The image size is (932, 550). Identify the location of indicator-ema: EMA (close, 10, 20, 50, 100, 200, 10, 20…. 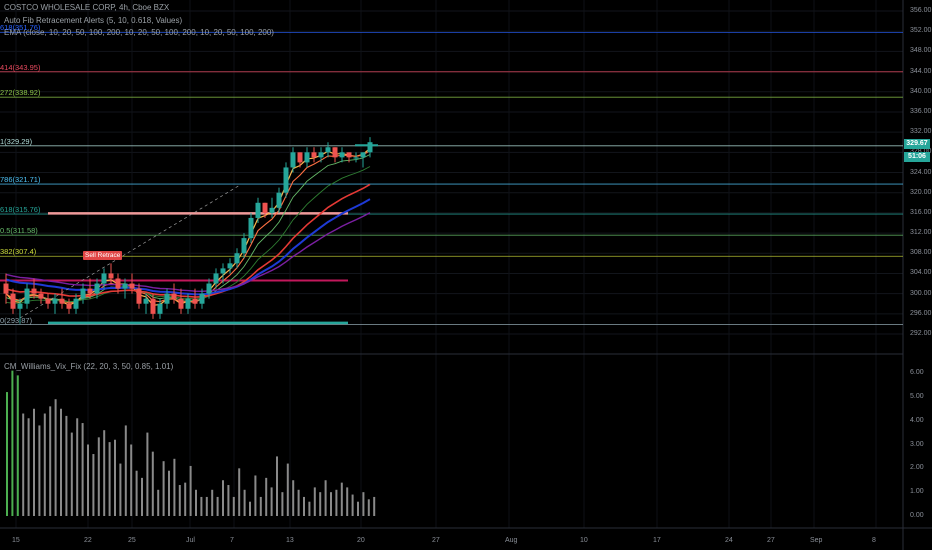
(139, 32).